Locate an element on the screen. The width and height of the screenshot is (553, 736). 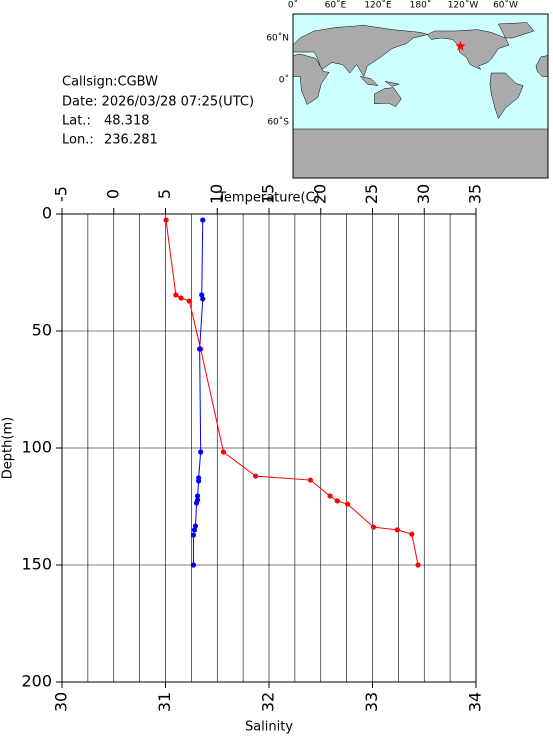
lat-label: Lat.: is located at coordinates (76, 121).